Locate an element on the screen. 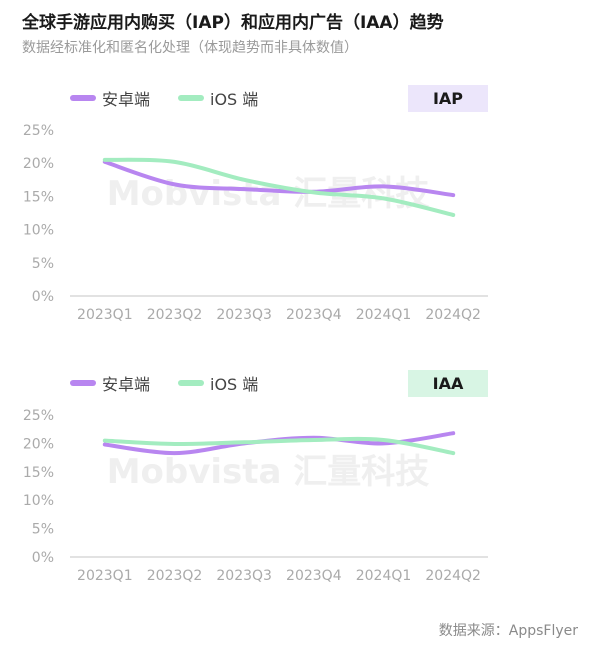 This screenshot has height=650, width=600. iap-series-line-ios is located at coordinates (279, 187).